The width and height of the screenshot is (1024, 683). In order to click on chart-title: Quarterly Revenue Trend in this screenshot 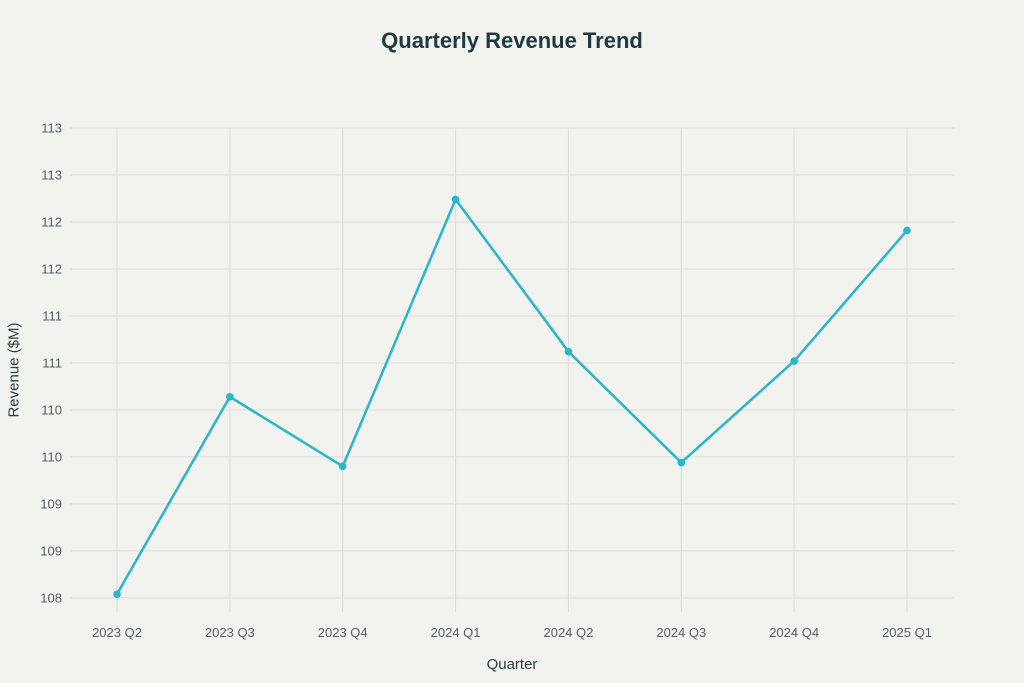, I will do `click(512, 40)`.